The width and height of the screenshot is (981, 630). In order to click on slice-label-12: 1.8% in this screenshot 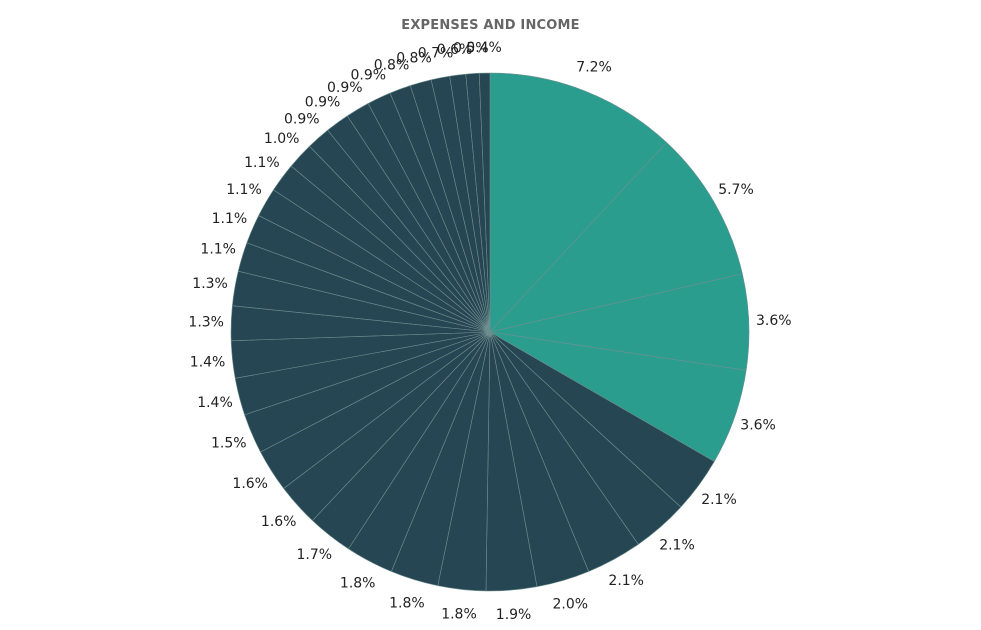, I will do `click(358, 583)`.